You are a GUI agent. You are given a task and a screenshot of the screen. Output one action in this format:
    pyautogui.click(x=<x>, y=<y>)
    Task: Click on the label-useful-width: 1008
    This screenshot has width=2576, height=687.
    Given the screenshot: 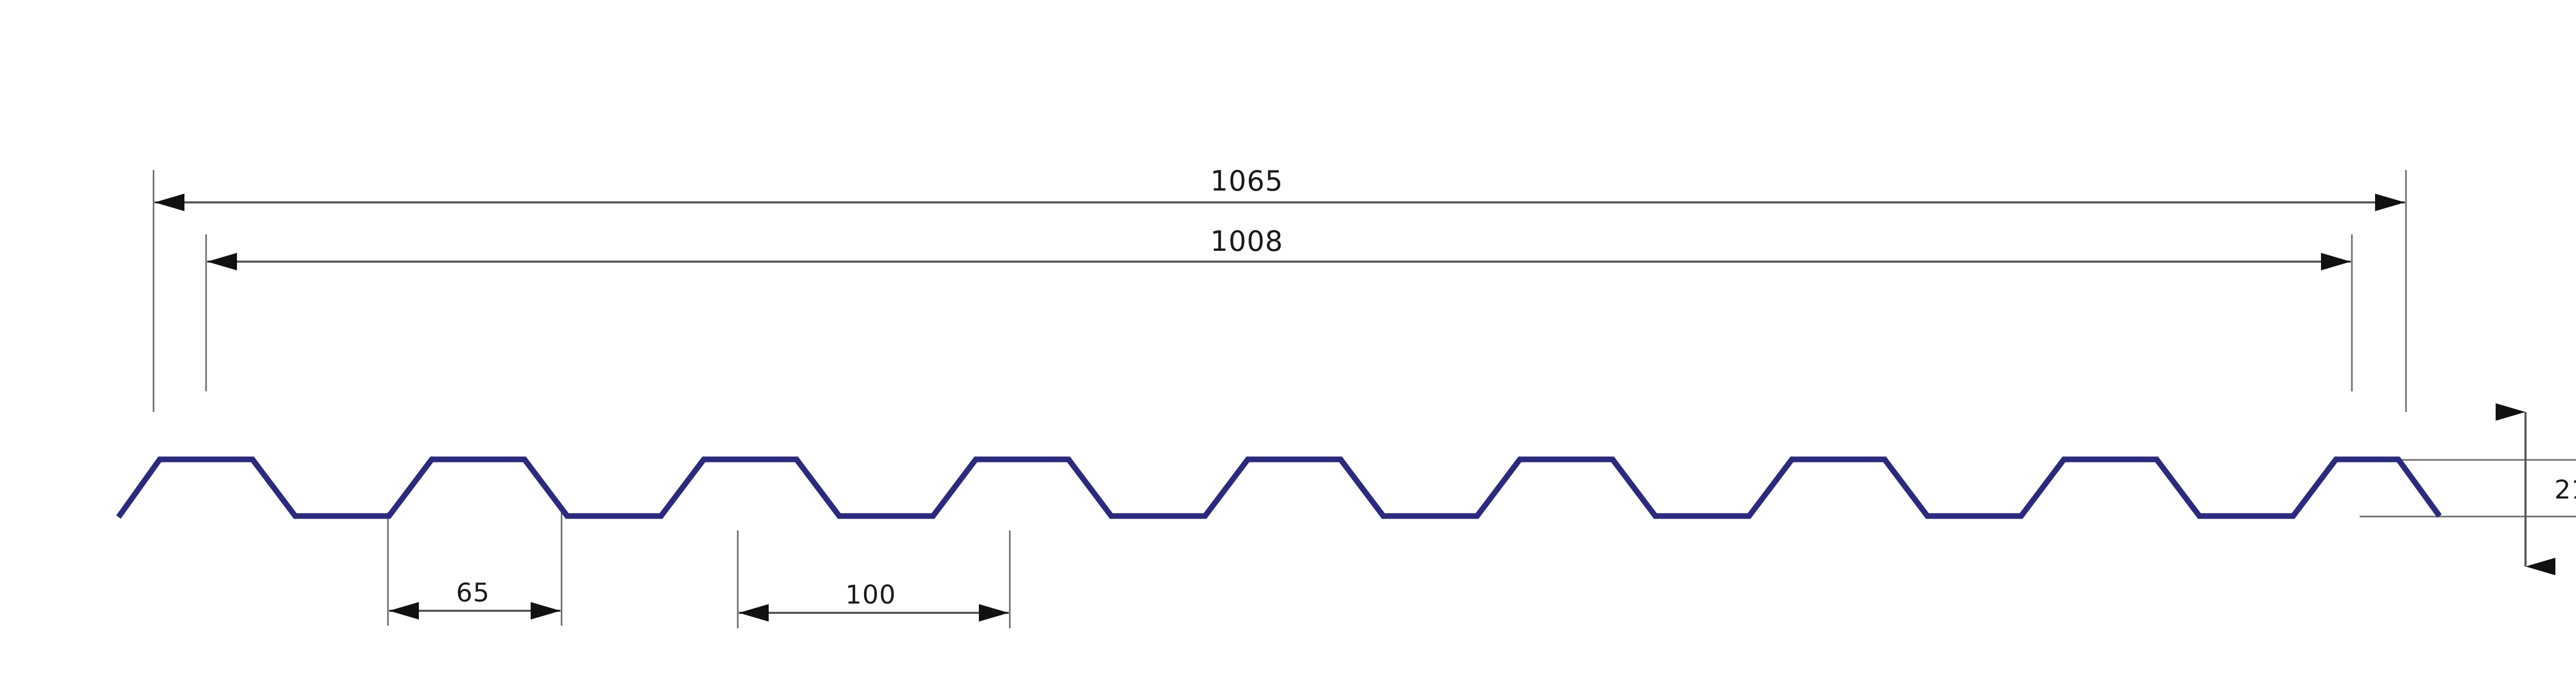 What is the action you would take?
    pyautogui.click(x=1246, y=241)
    